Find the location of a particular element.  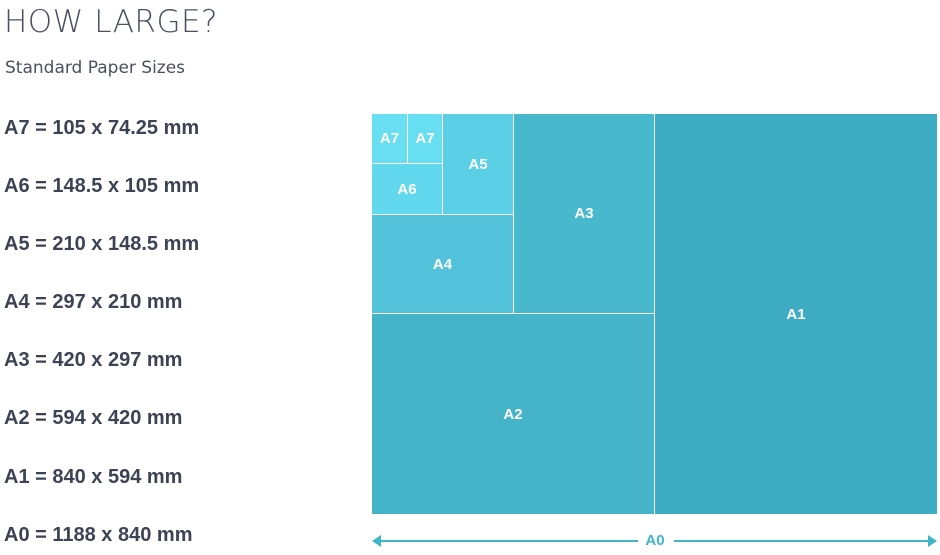

sheet-a6-label: A6 is located at coordinates (407, 189).